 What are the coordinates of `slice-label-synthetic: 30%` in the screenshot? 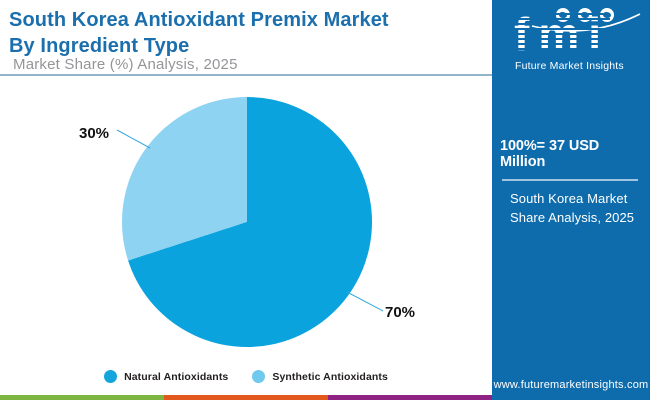 It's located at (94, 133).